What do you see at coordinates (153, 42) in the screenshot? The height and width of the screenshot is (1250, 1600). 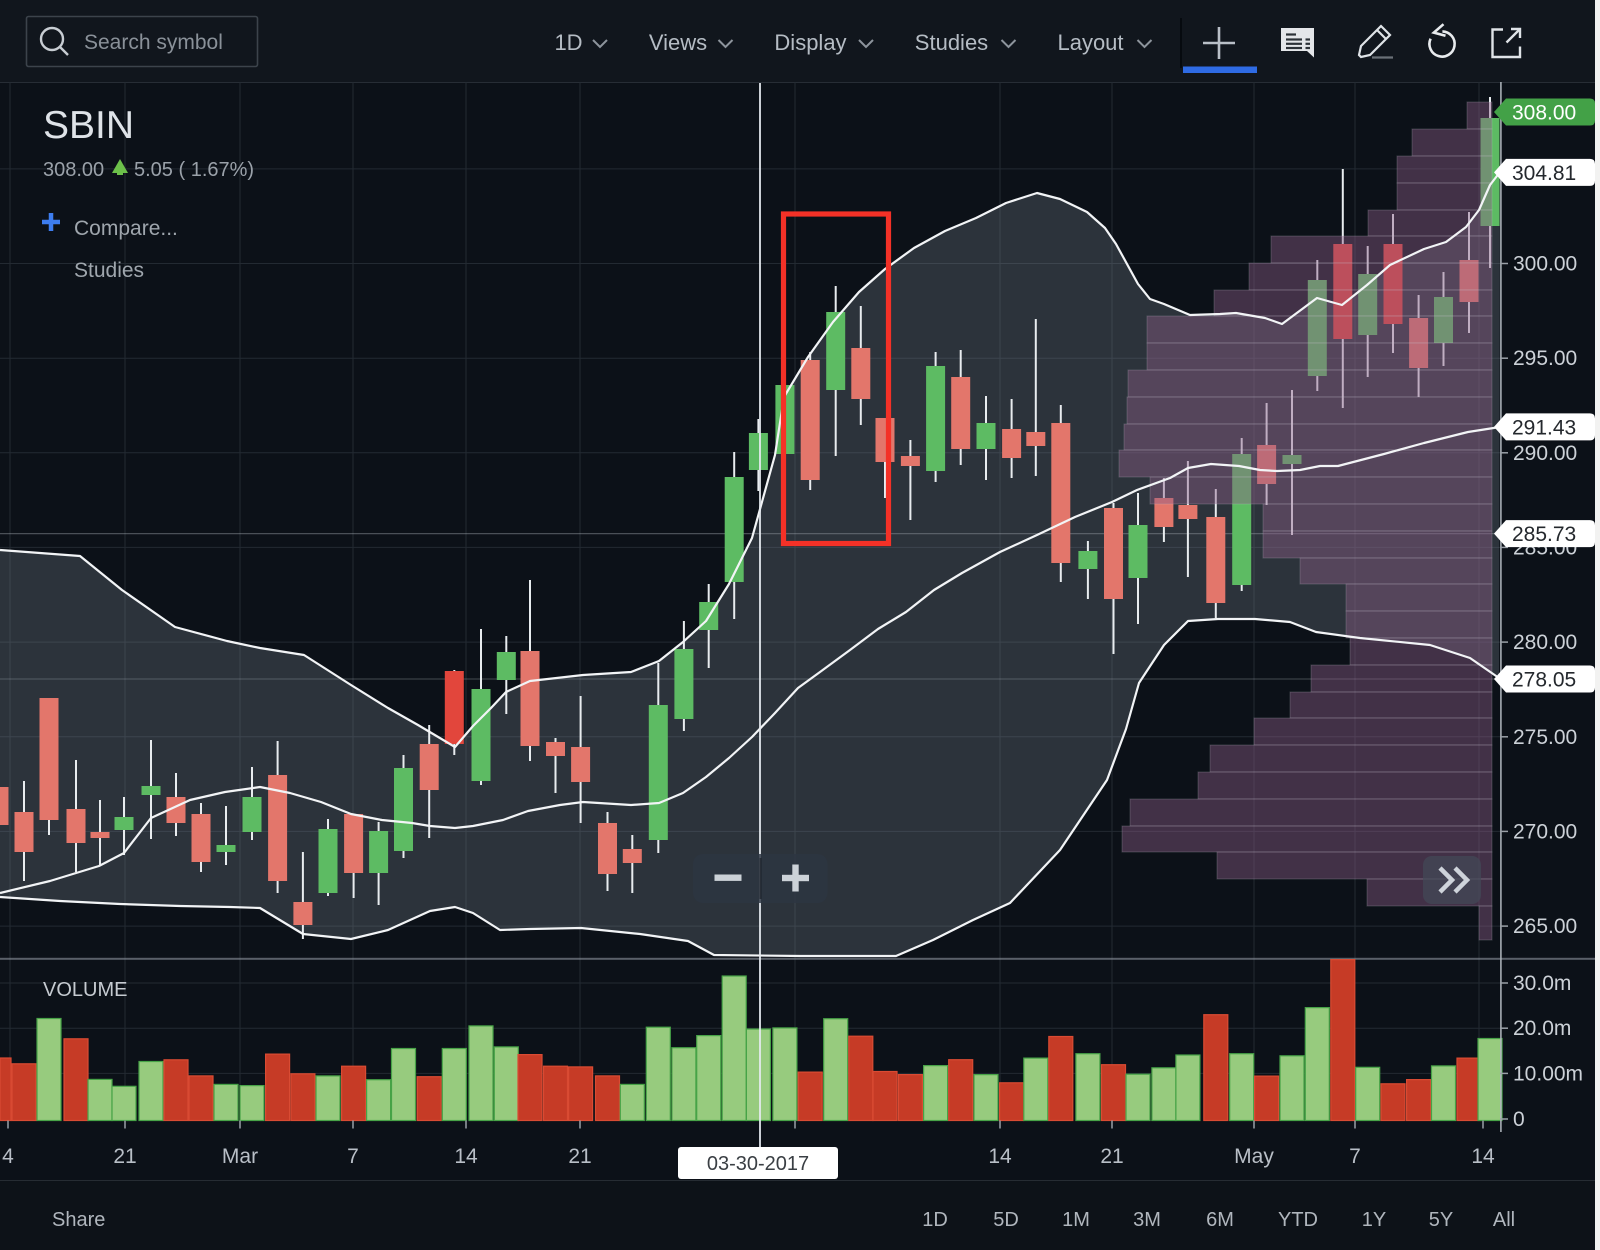 I see `svg-text: Search symbol` at bounding box center [153, 42].